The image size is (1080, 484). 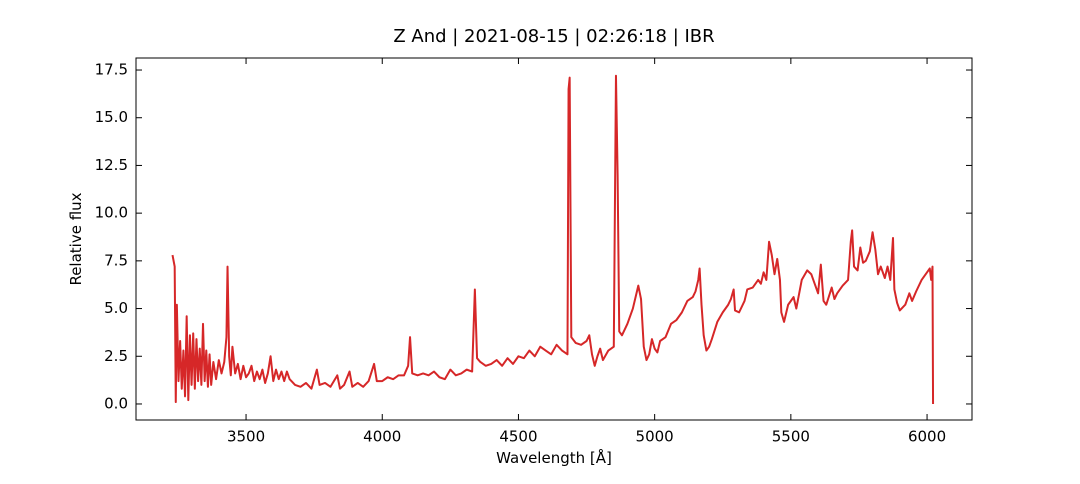 What do you see at coordinates (111, 213) in the screenshot?
I see `y-tick-label: 10.0` at bounding box center [111, 213].